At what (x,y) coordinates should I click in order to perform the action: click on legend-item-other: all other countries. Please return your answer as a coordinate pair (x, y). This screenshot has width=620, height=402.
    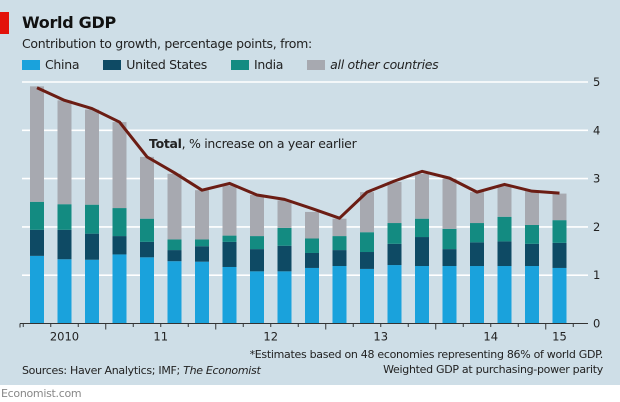
    Looking at the image, I should click on (373, 64).